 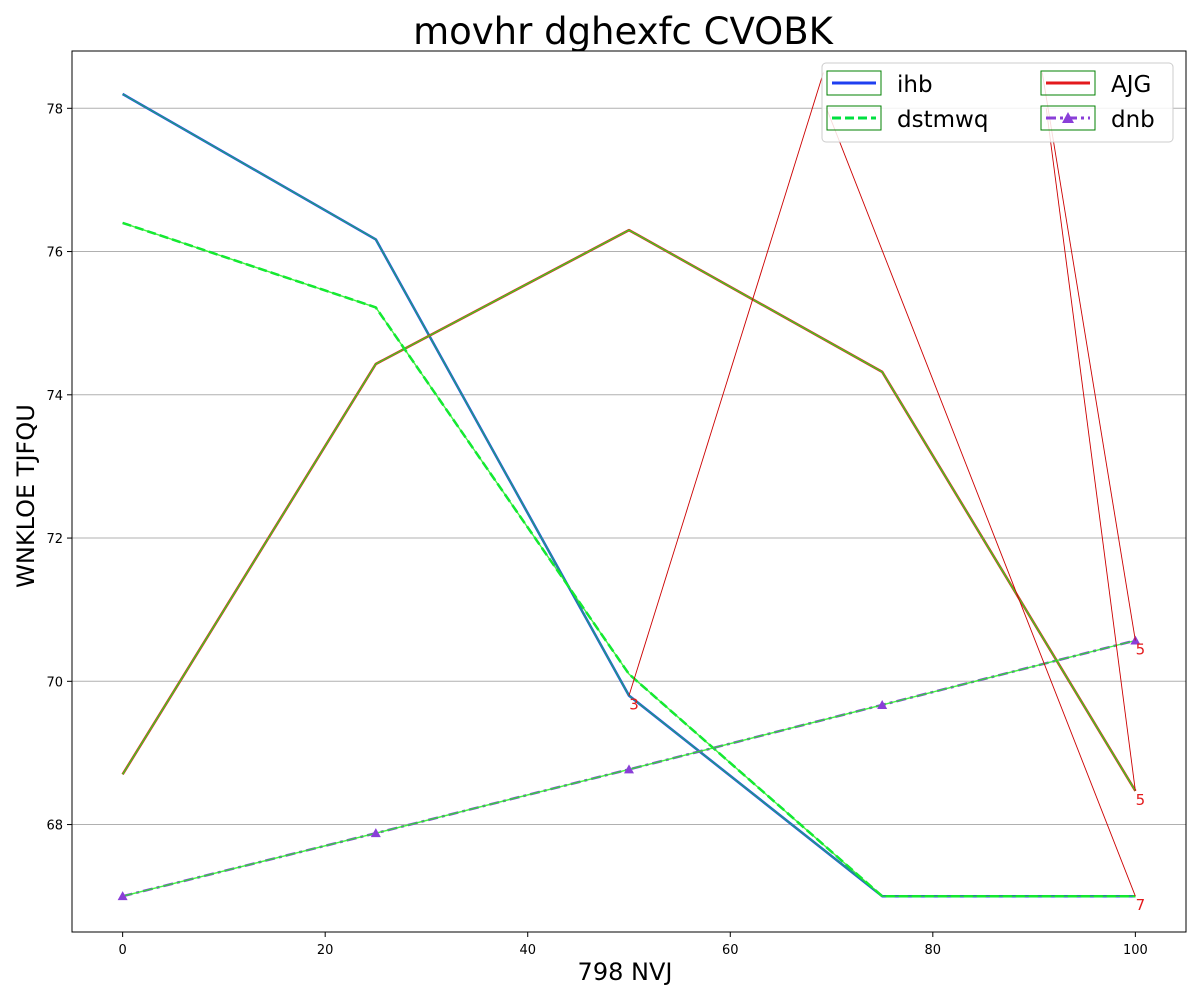 I want to click on annotation-label: 7, so click(x=1141, y=905).